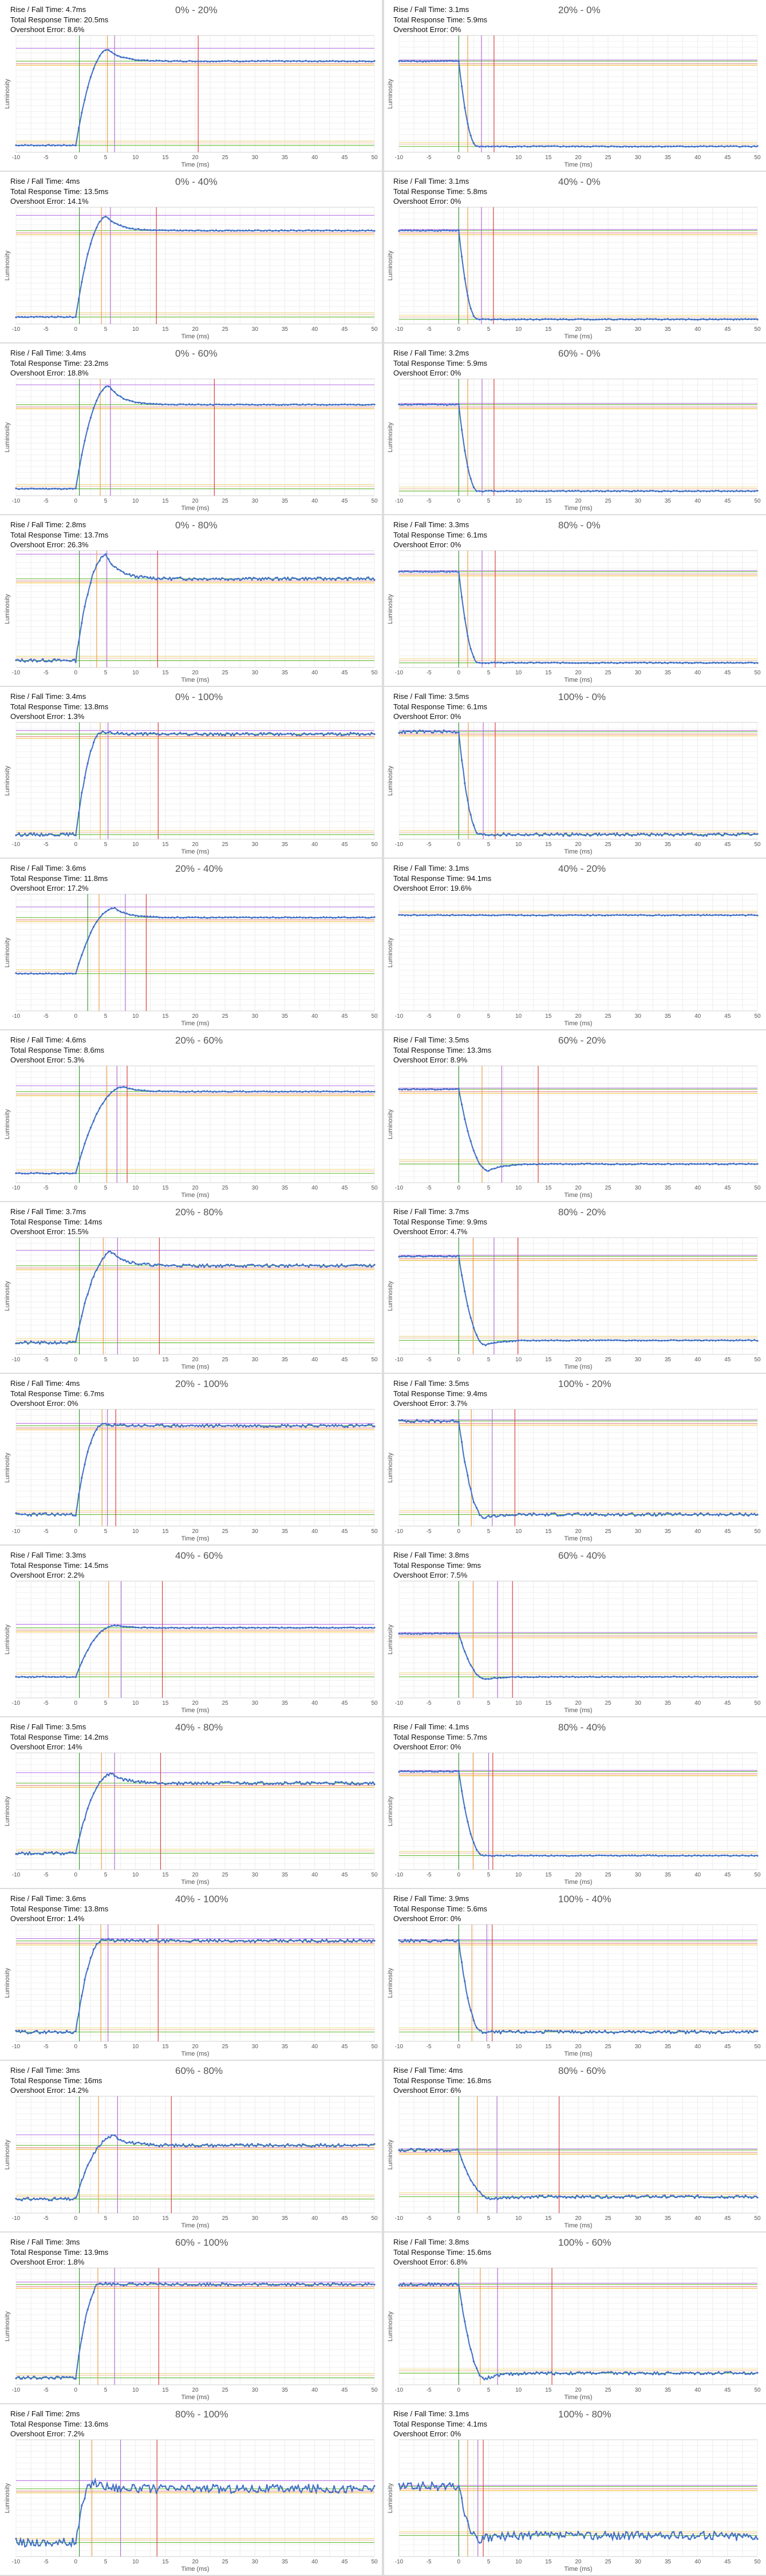  I want to click on x-tick-label: 0, so click(459, 1188).